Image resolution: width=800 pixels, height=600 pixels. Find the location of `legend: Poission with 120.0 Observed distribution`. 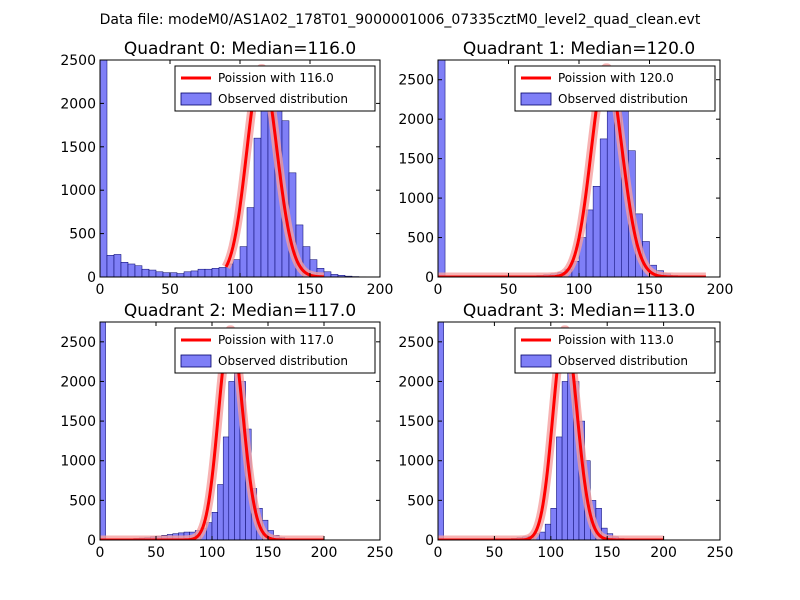

legend: Poission with 120.0 Observed distribution is located at coordinates (615, 88).